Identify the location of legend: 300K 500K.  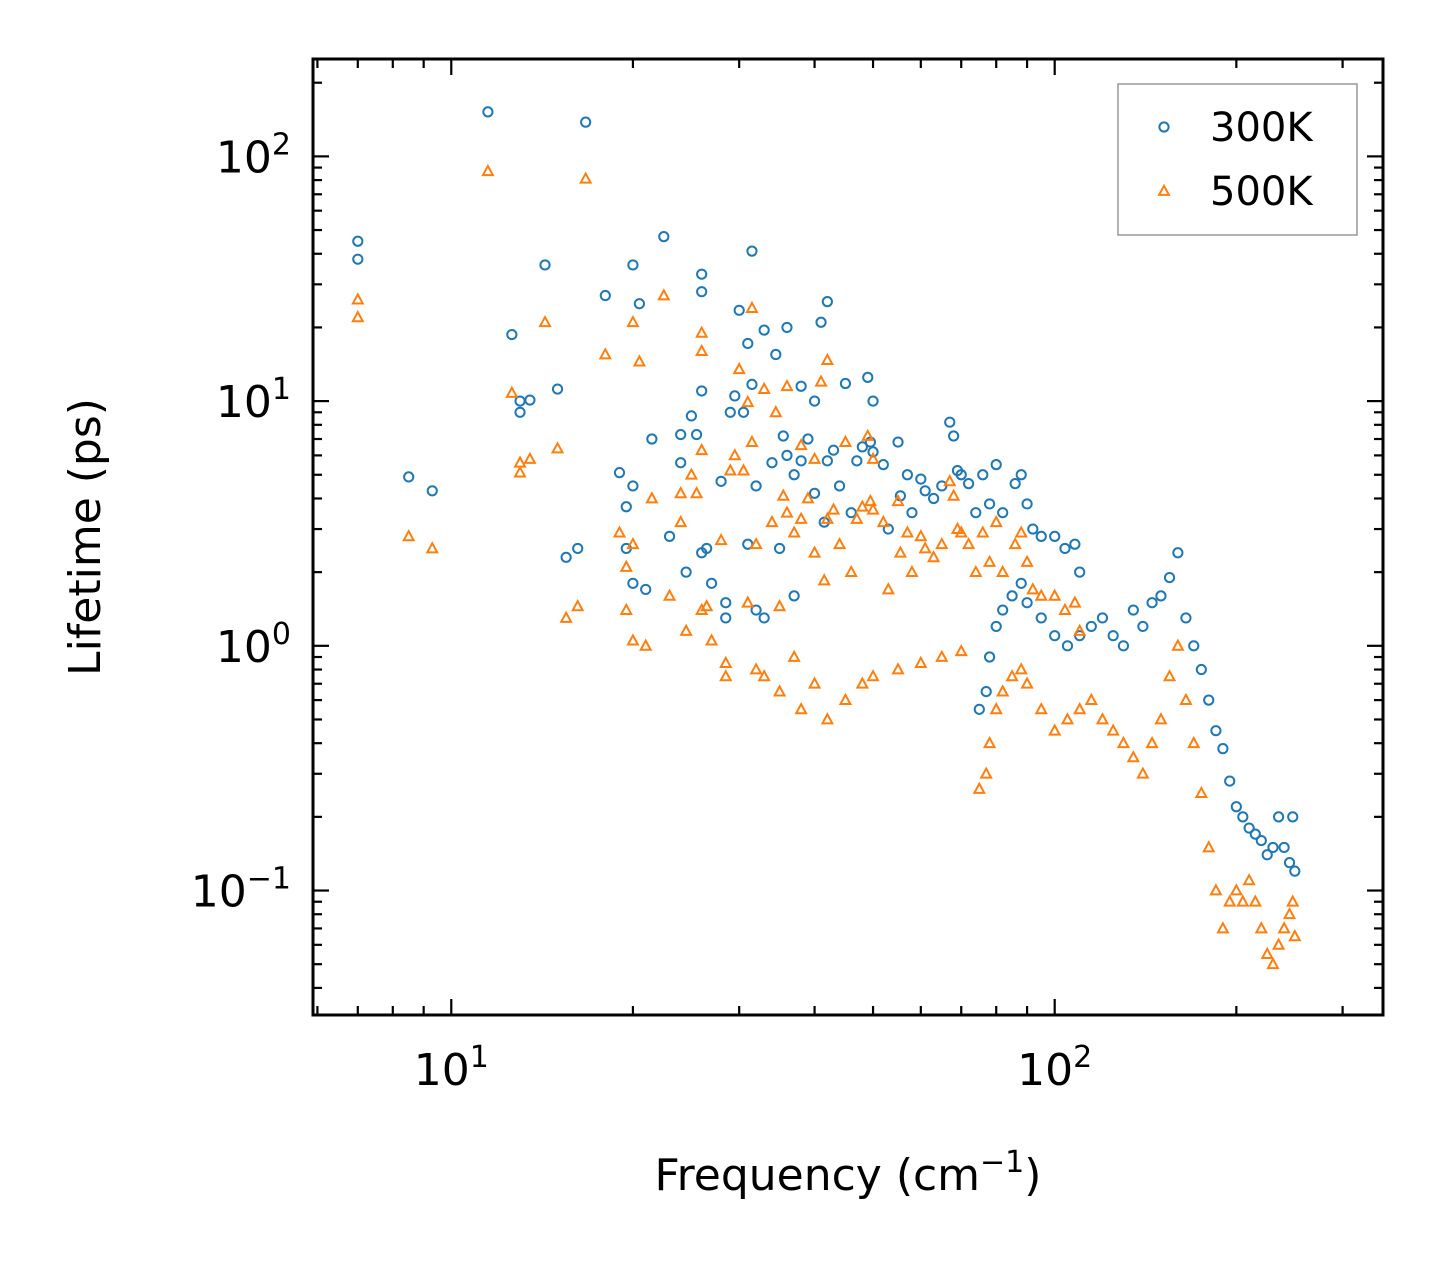
(1237, 159).